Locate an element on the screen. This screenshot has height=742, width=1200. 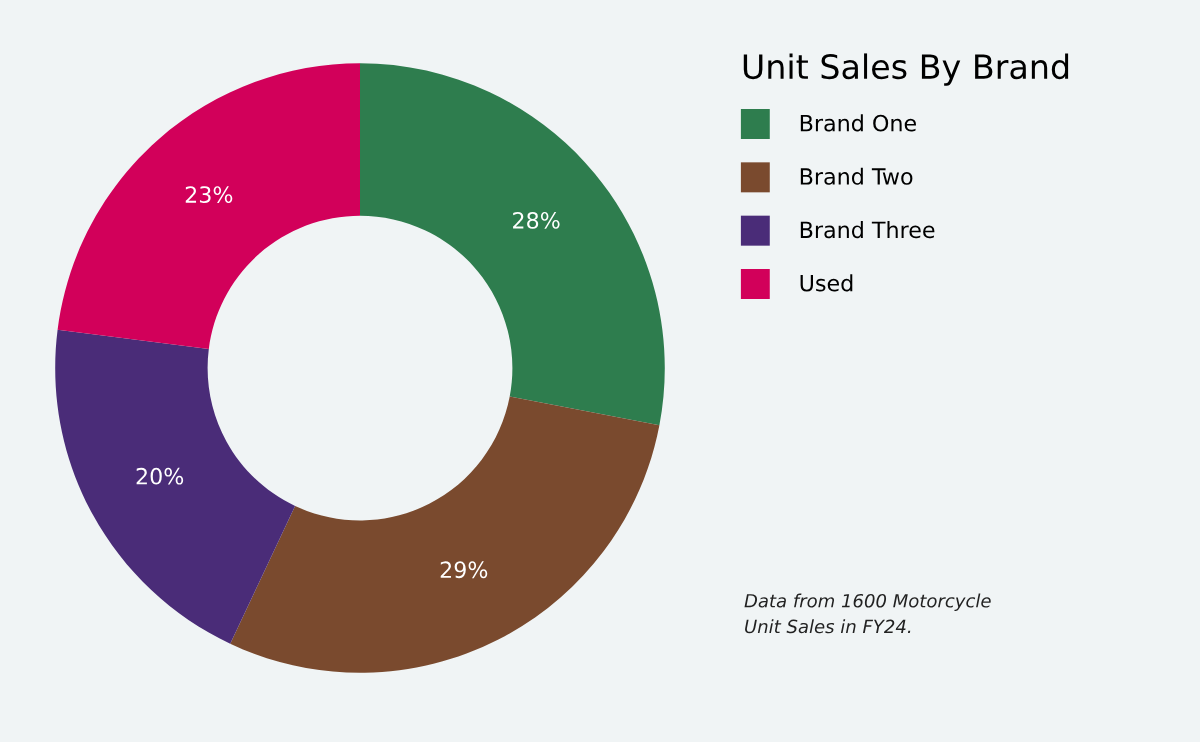
legend-label: Used is located at coordinates (826, 283).